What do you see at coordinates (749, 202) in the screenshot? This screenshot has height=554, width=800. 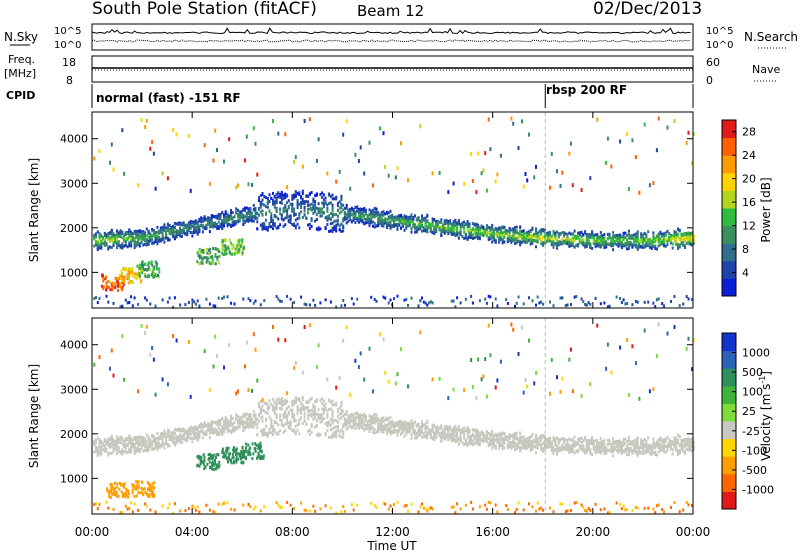 I see `colorbar-tick-label: 16` at bounding box center [749, 202].